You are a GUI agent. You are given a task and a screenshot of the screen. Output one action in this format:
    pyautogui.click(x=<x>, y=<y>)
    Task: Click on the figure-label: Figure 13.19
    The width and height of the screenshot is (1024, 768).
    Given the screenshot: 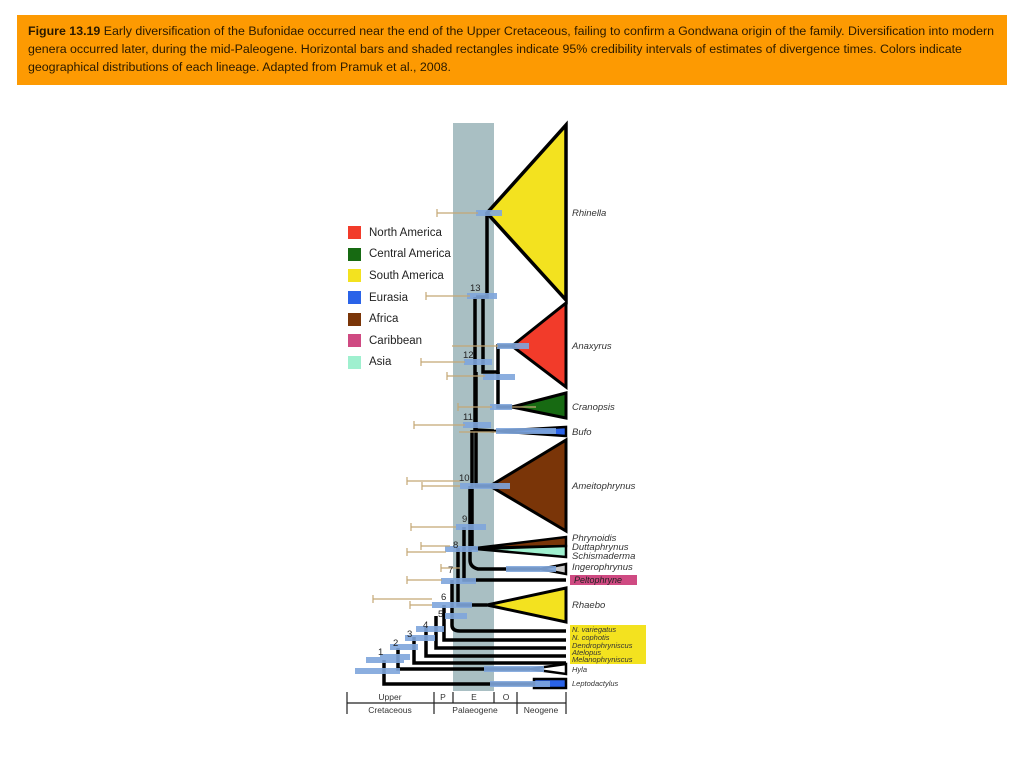 What is the action you would take?
    pyautogui.click(x=64, y=31)
    